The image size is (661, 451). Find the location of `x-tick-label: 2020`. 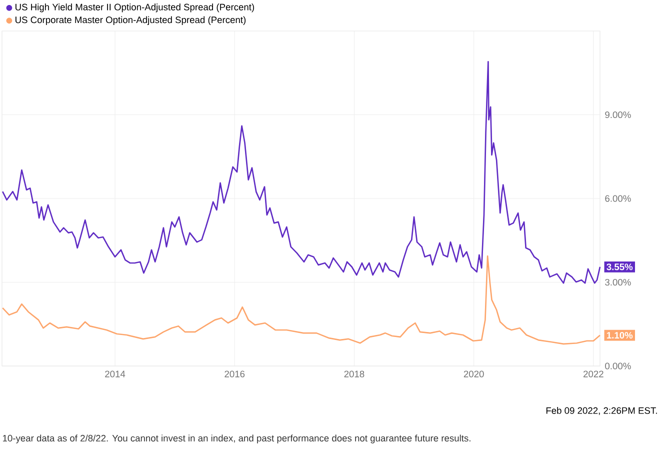

x-tick-label: 2020 is located at coordinates (474, 374).